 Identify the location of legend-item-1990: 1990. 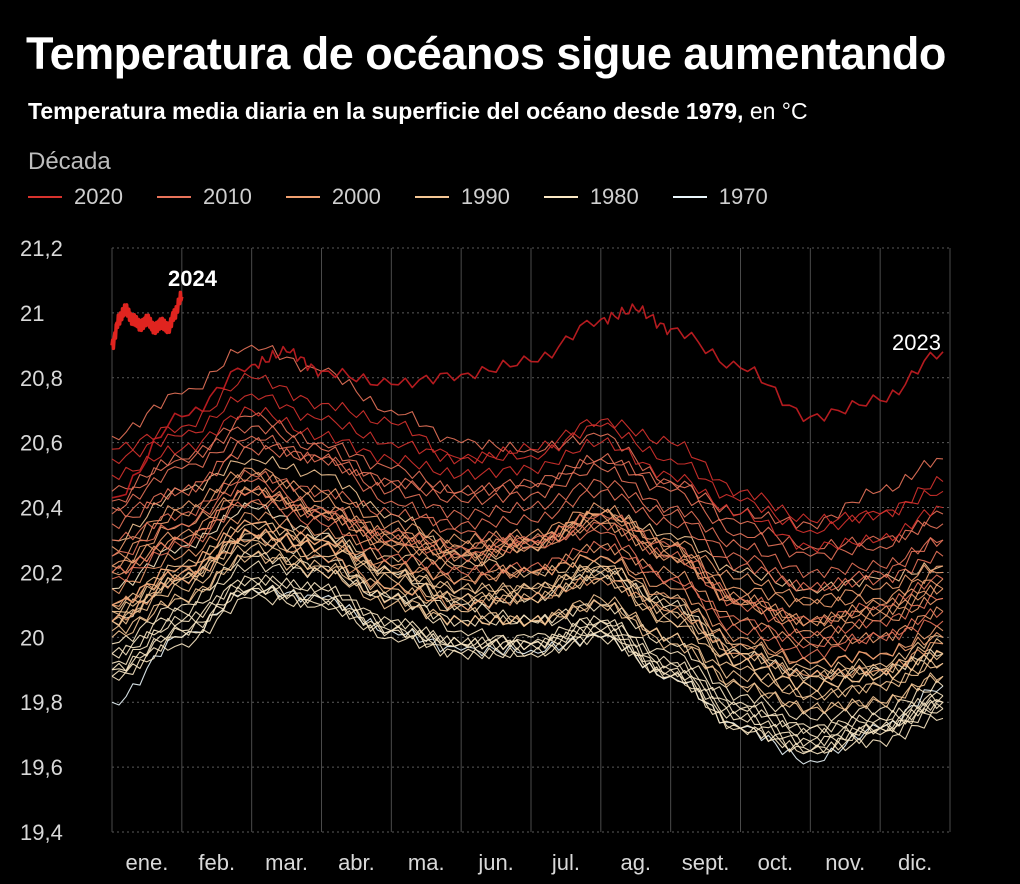
(462, 197).